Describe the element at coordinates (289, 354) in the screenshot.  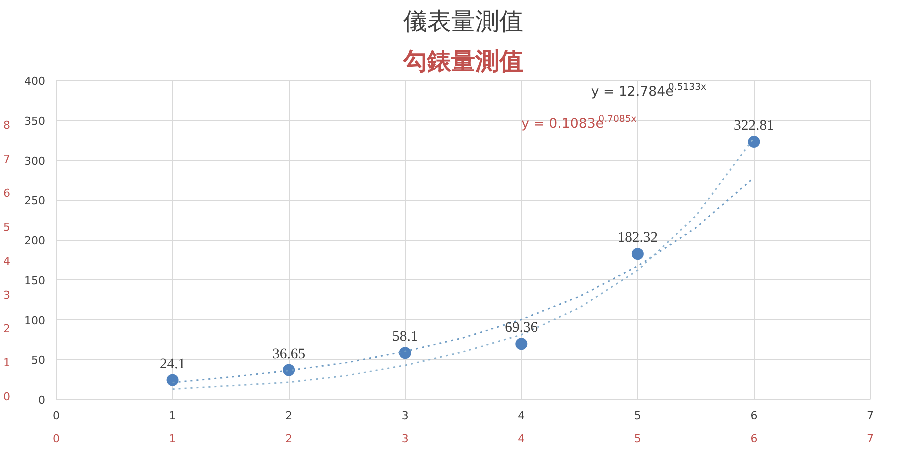
I see `data-label: 36.65` at that location.